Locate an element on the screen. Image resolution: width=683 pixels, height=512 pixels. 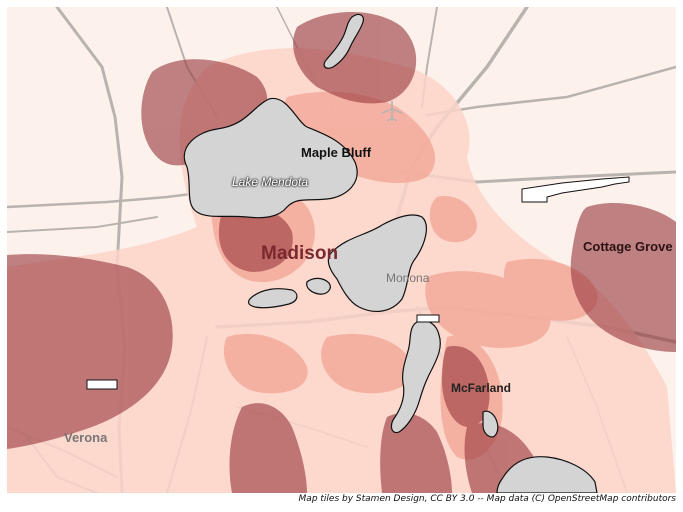
airplane-icon is located at coordinates (392, 111).